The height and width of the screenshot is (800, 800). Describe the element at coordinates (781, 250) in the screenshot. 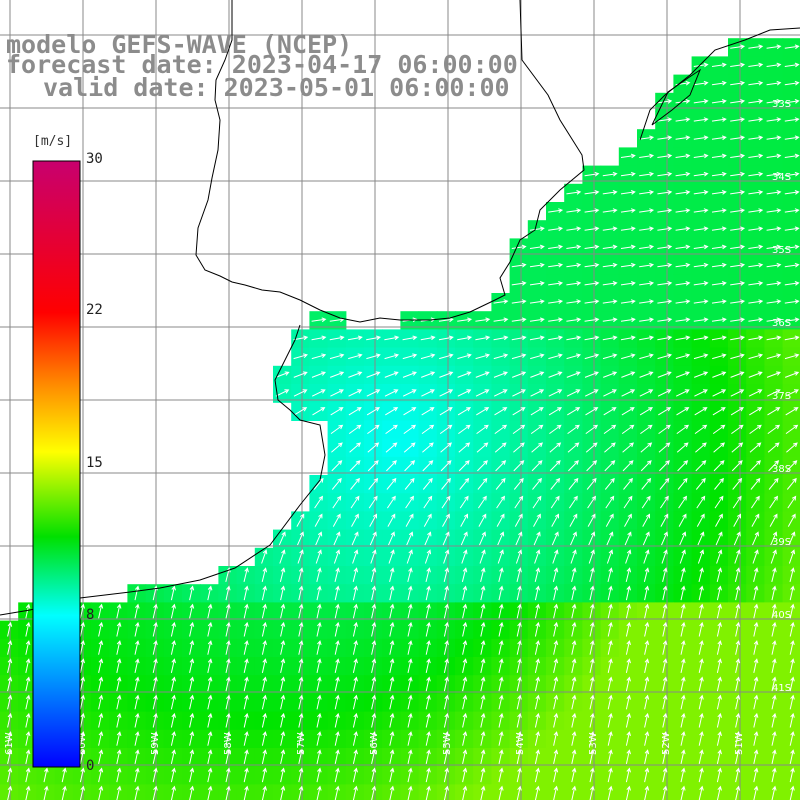

I see `lat-label: 35S` at that location.